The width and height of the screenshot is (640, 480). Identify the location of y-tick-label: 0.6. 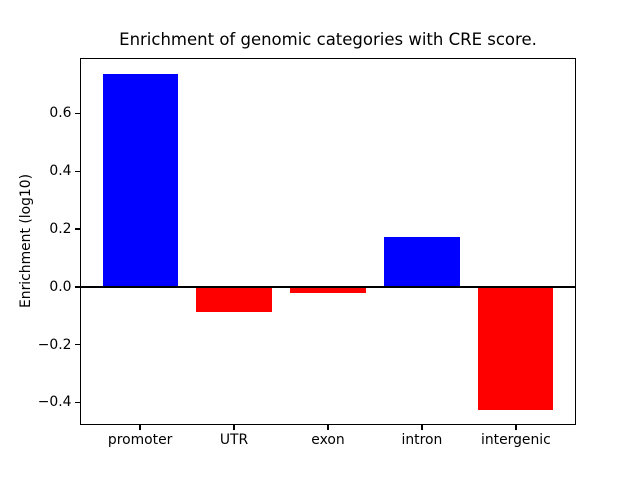
(60, 113).